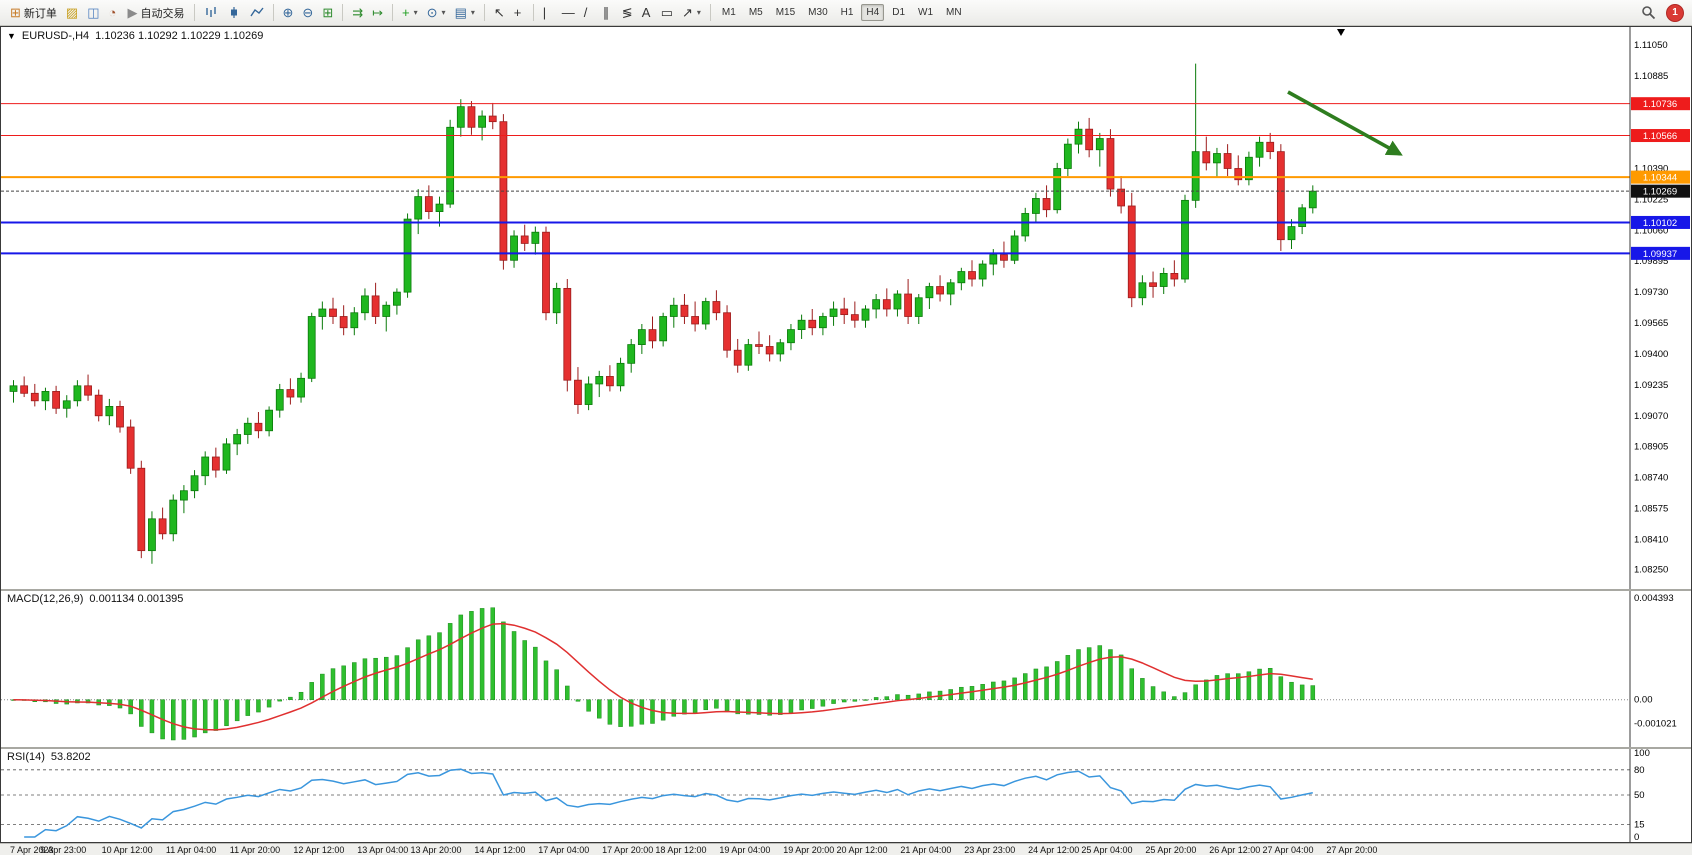 This screenshot has width=1692, height=855. Describe the element at coordinates (1651, 230) in the screenshot. I see `svg-text: 1.10060` at that location.